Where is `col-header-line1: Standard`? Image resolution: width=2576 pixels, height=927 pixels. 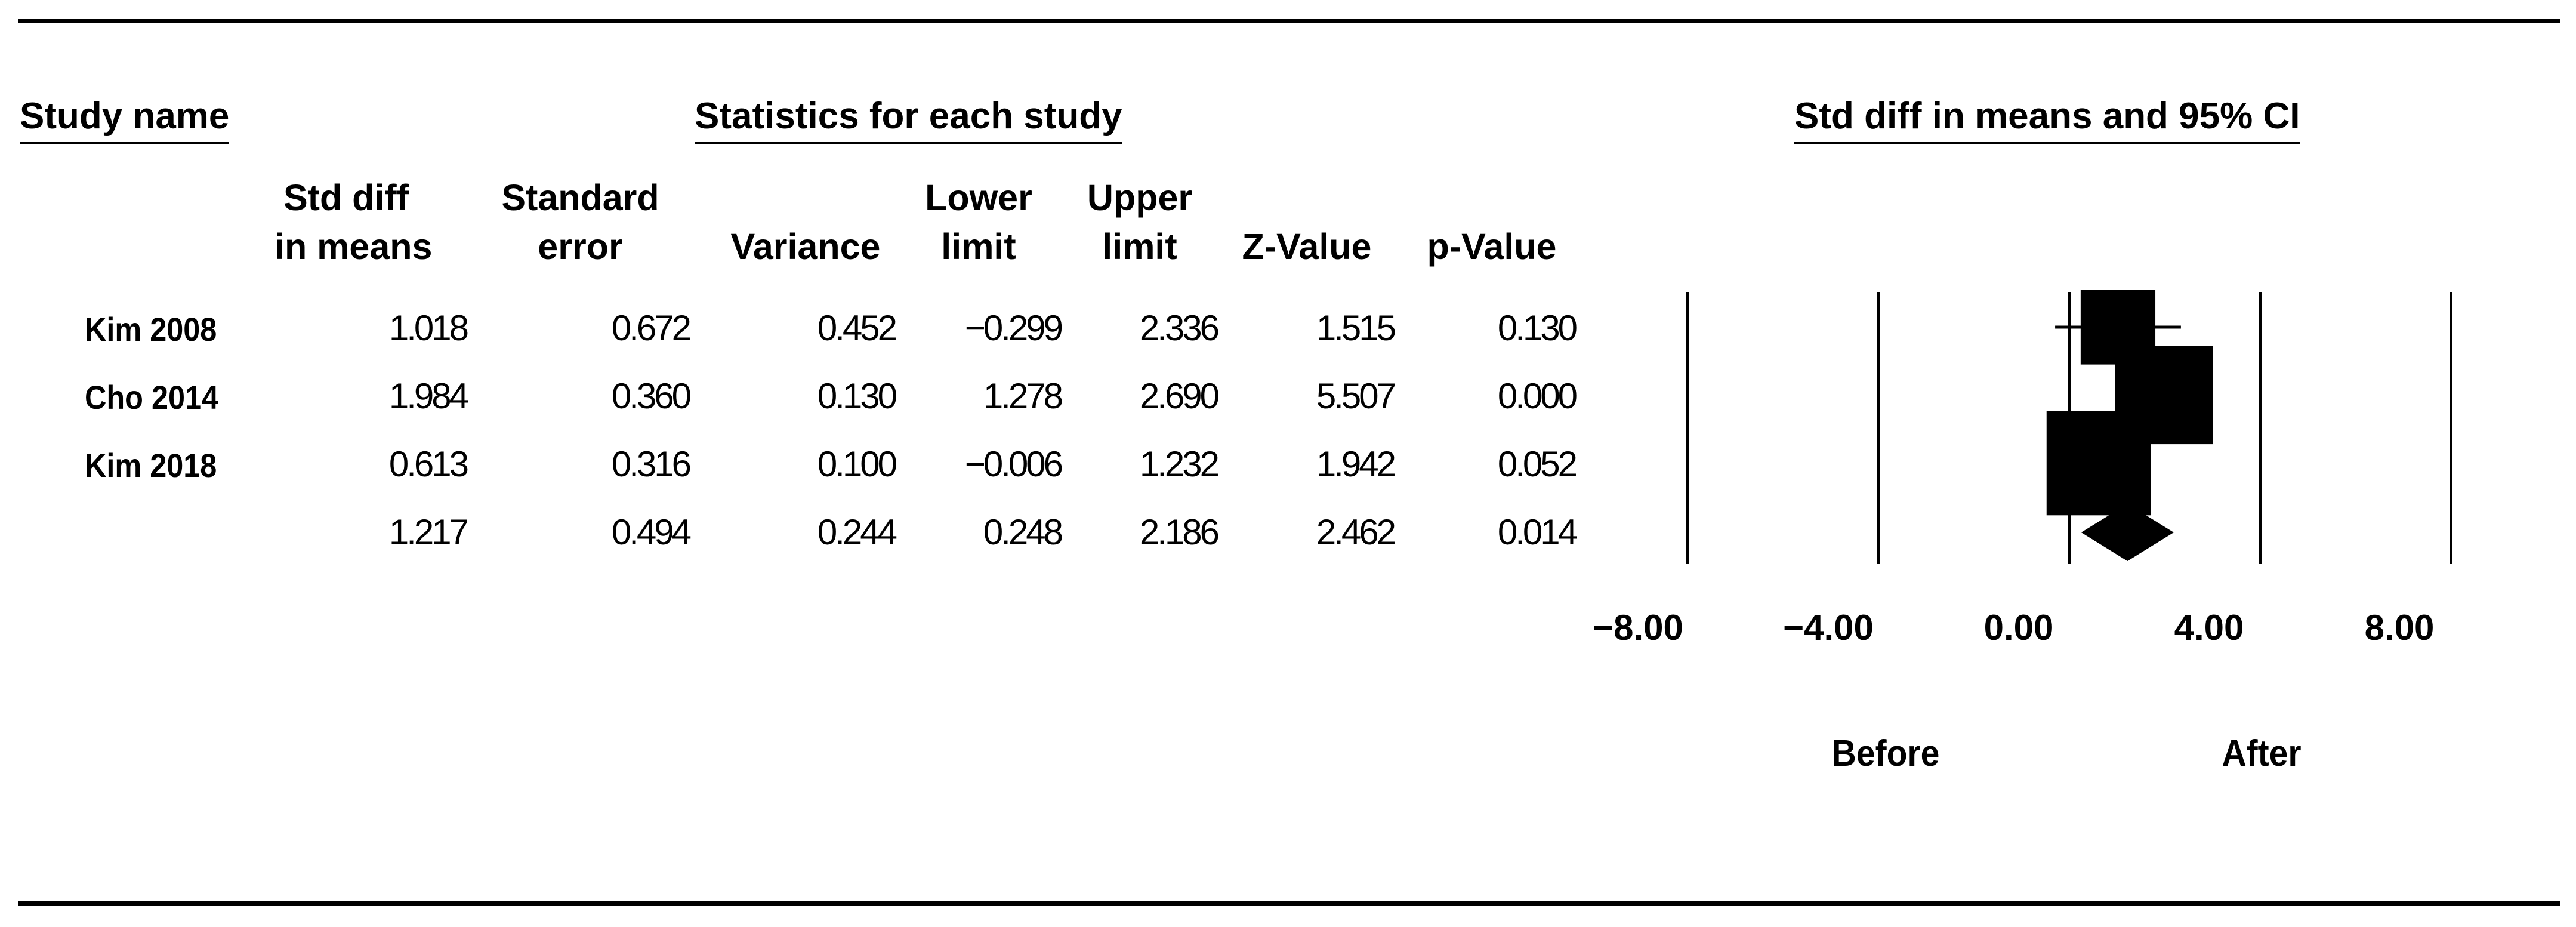
col-header-line1: Standard is located at coordinates (580, 197).